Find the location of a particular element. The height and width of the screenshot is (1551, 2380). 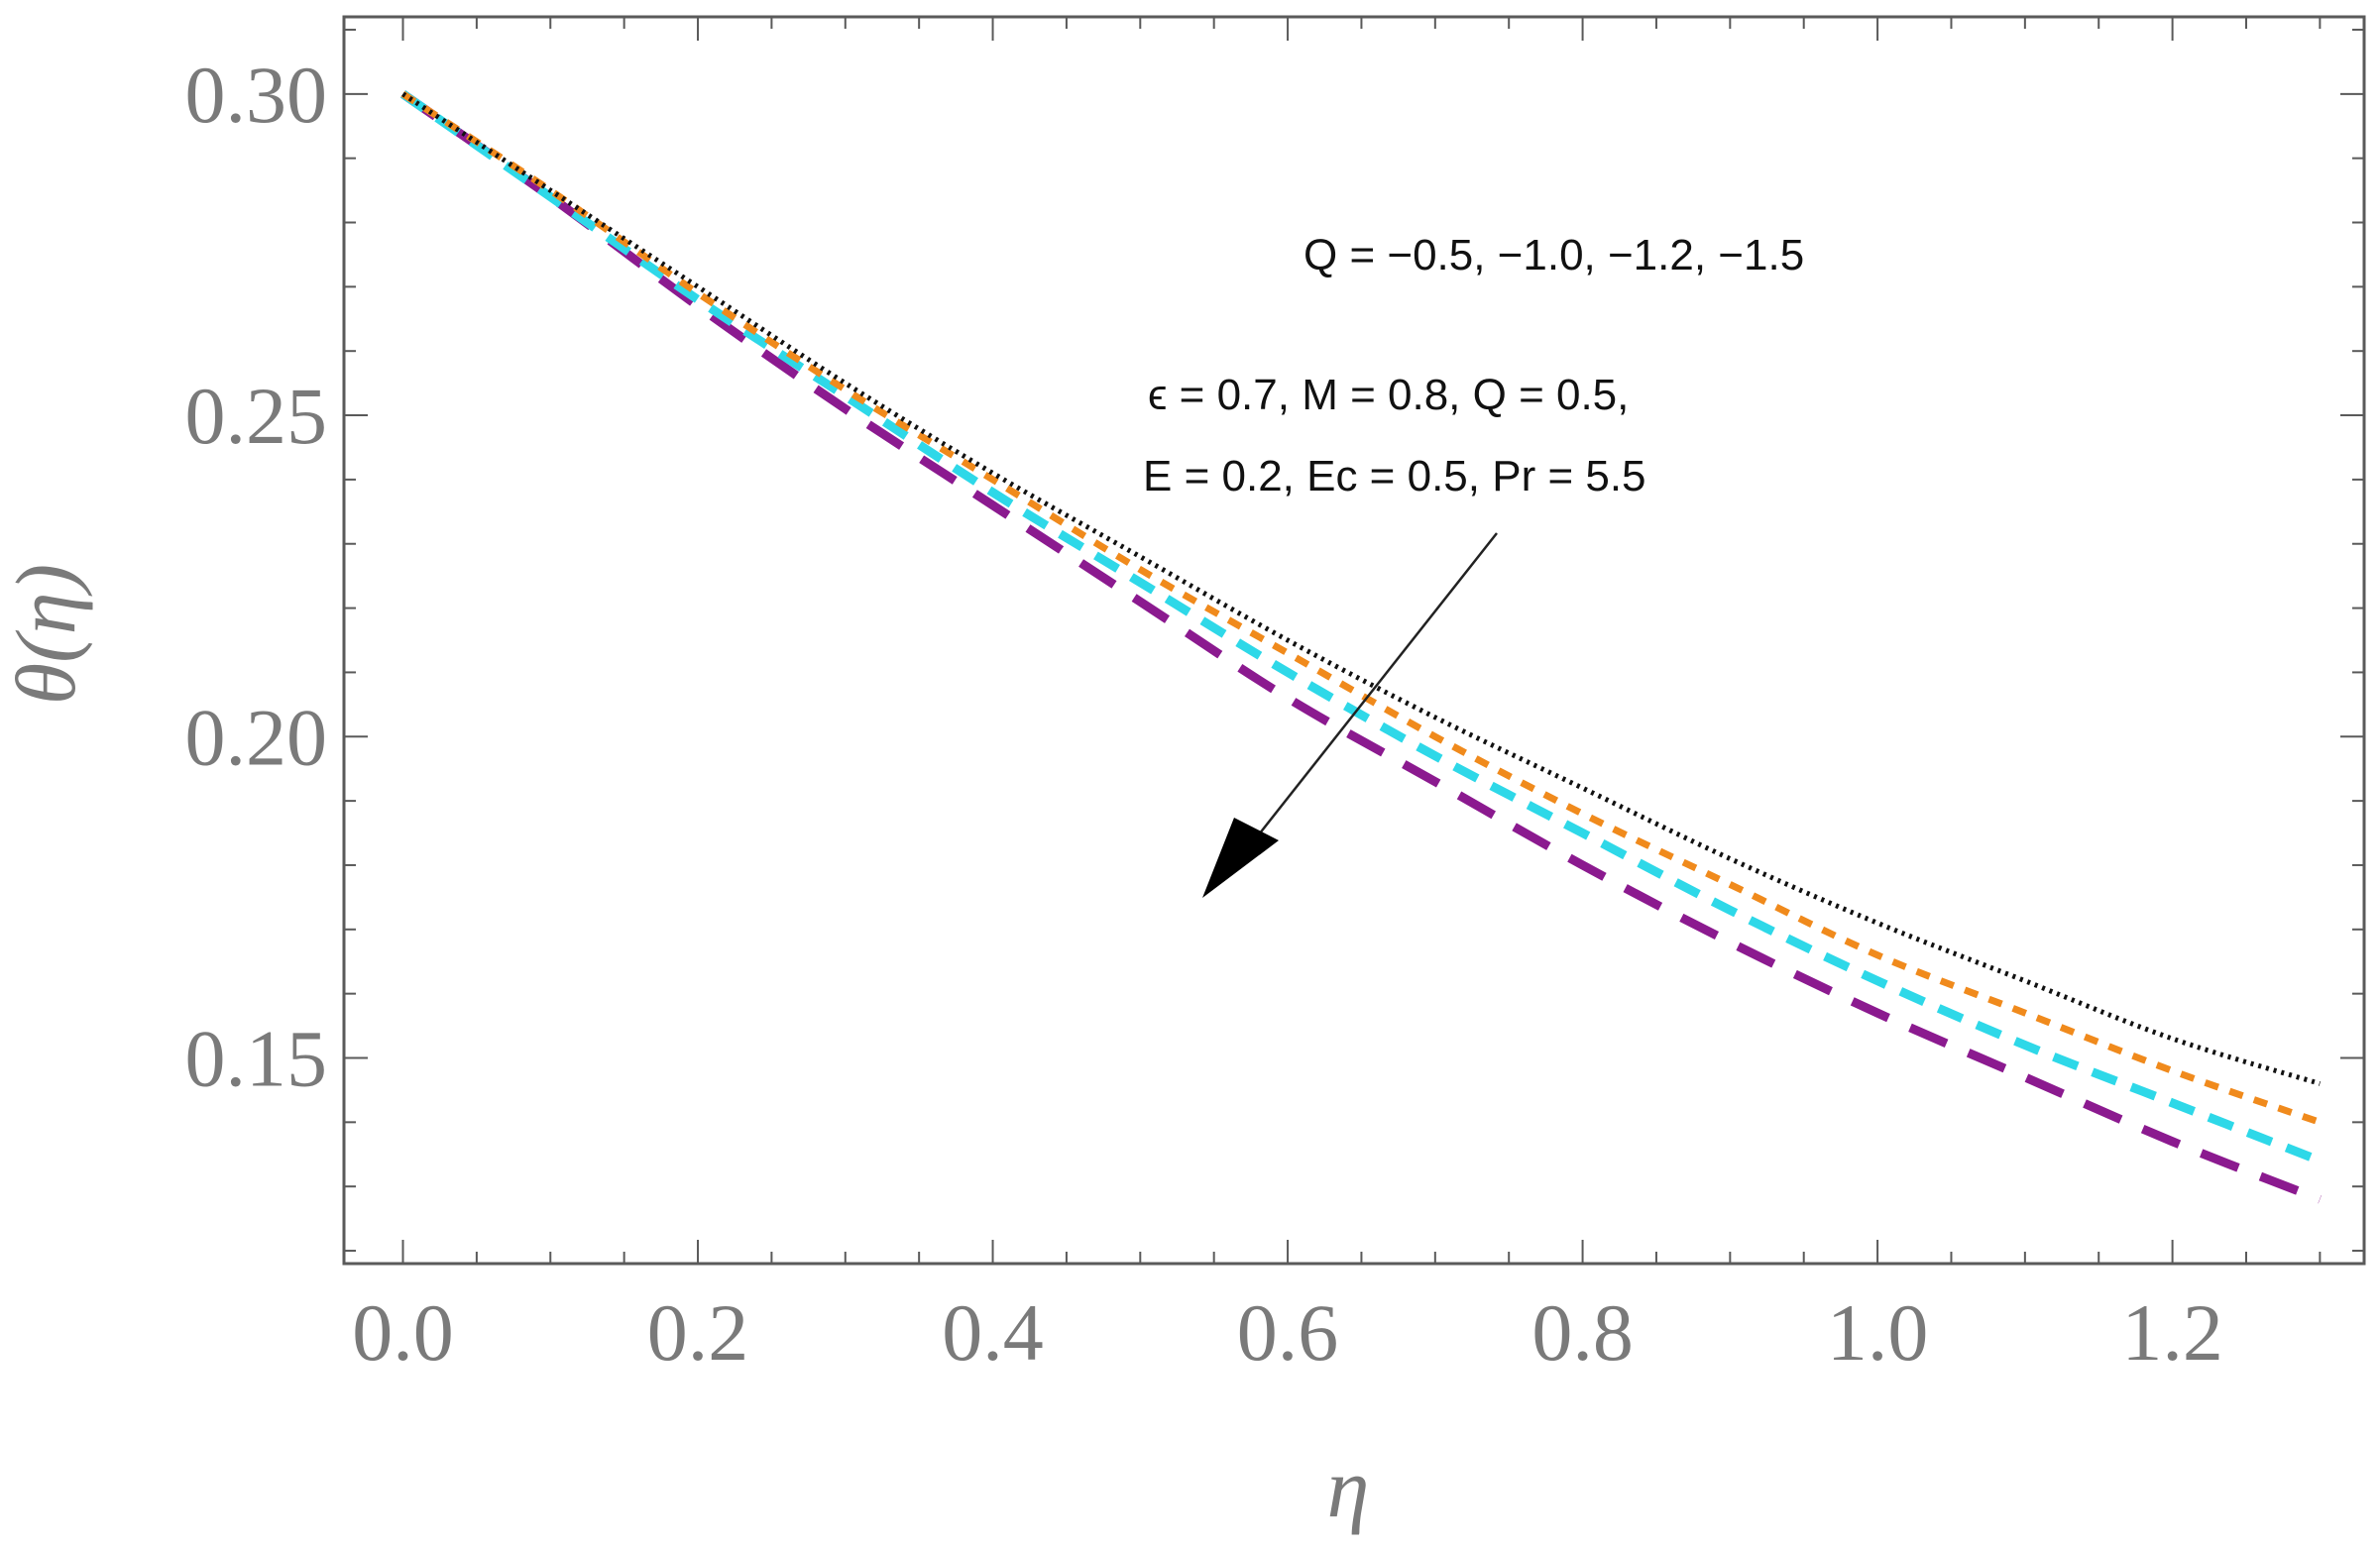

arrow-head is located at coordinates (1240, 858).